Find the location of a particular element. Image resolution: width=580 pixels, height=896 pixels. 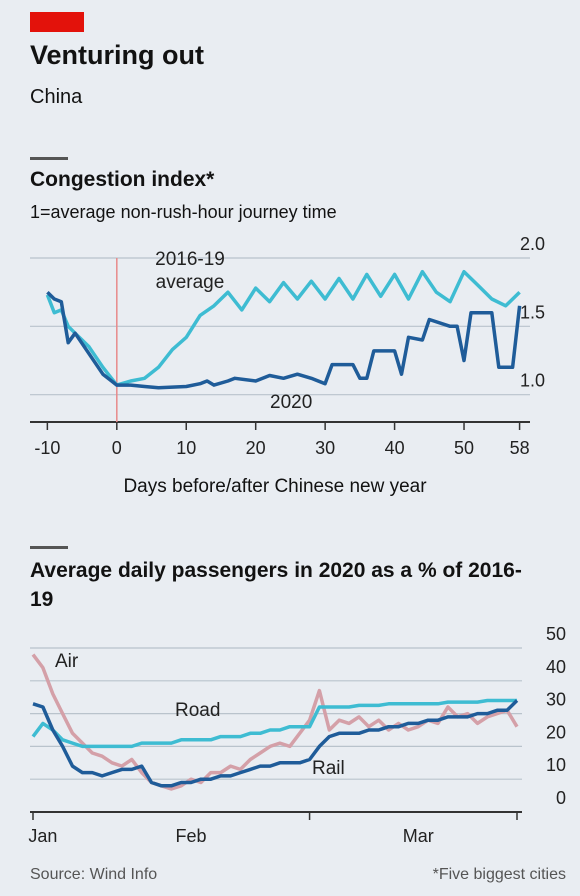

x-tick-label: 20 is located at coordinates (256, 448).